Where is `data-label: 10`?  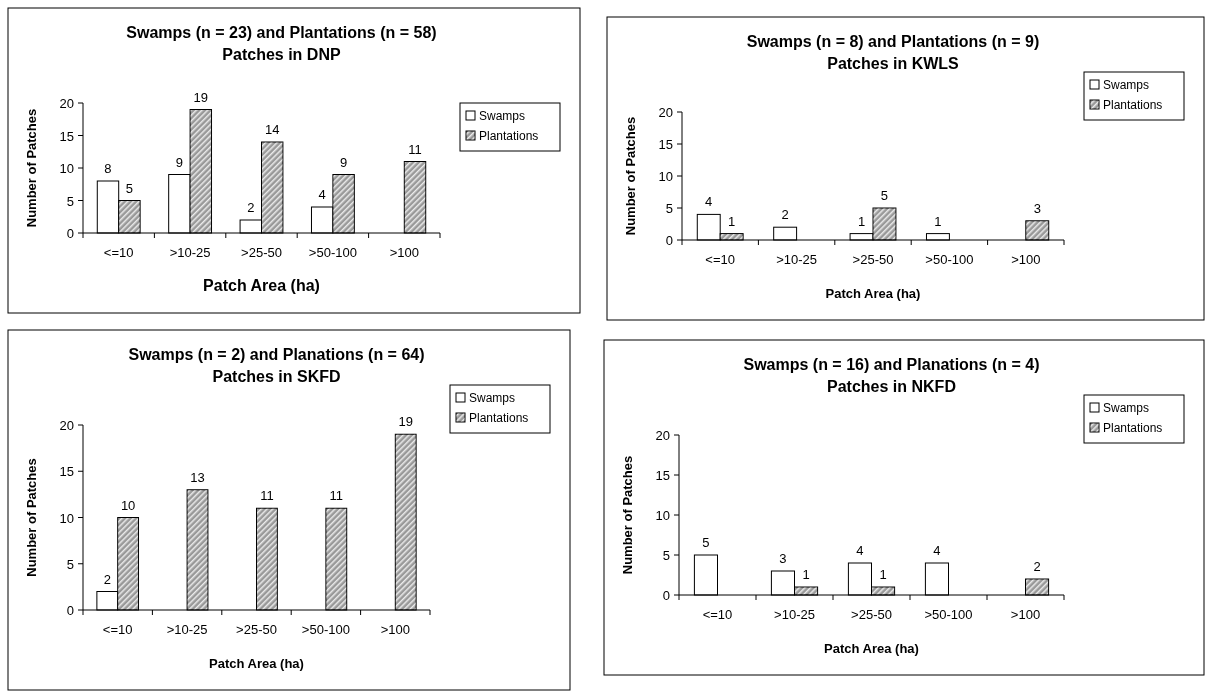 data-label: 10 is located at coordinates (128, 505).